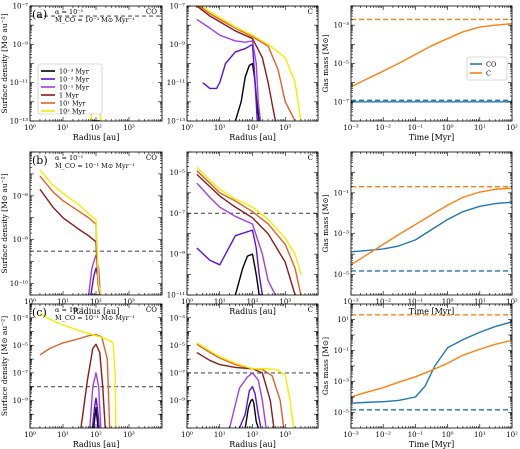  I want to click on legend-entry: 1 Myr, so click(69, 95).